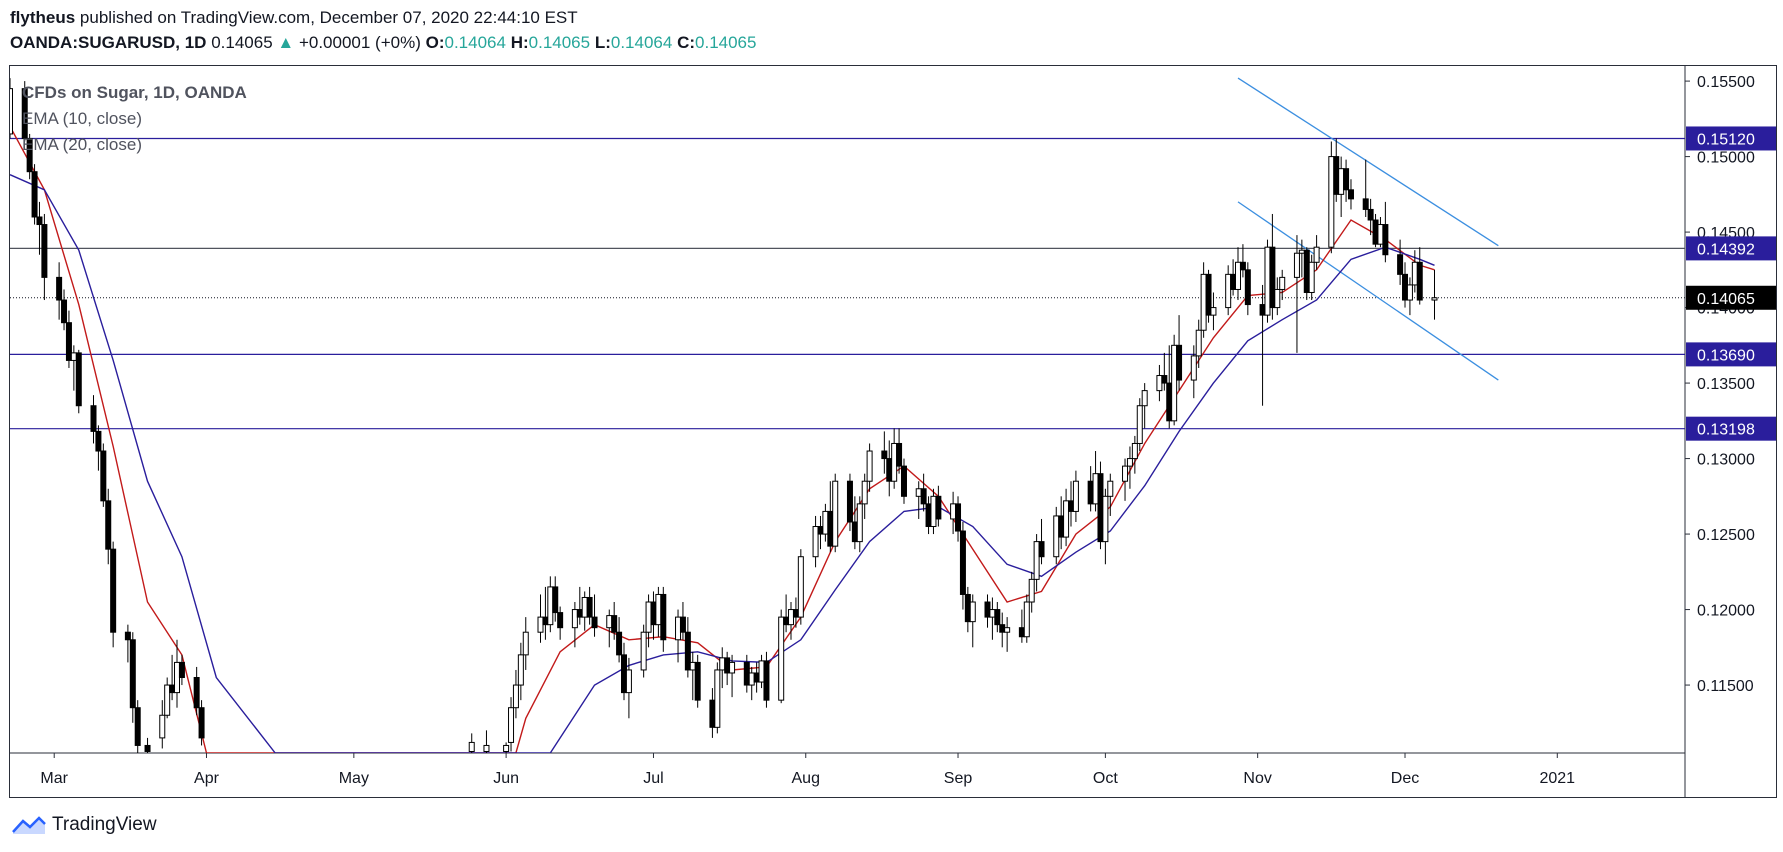  I want to click on time-tick-label: 2021, so click(1557, 778).